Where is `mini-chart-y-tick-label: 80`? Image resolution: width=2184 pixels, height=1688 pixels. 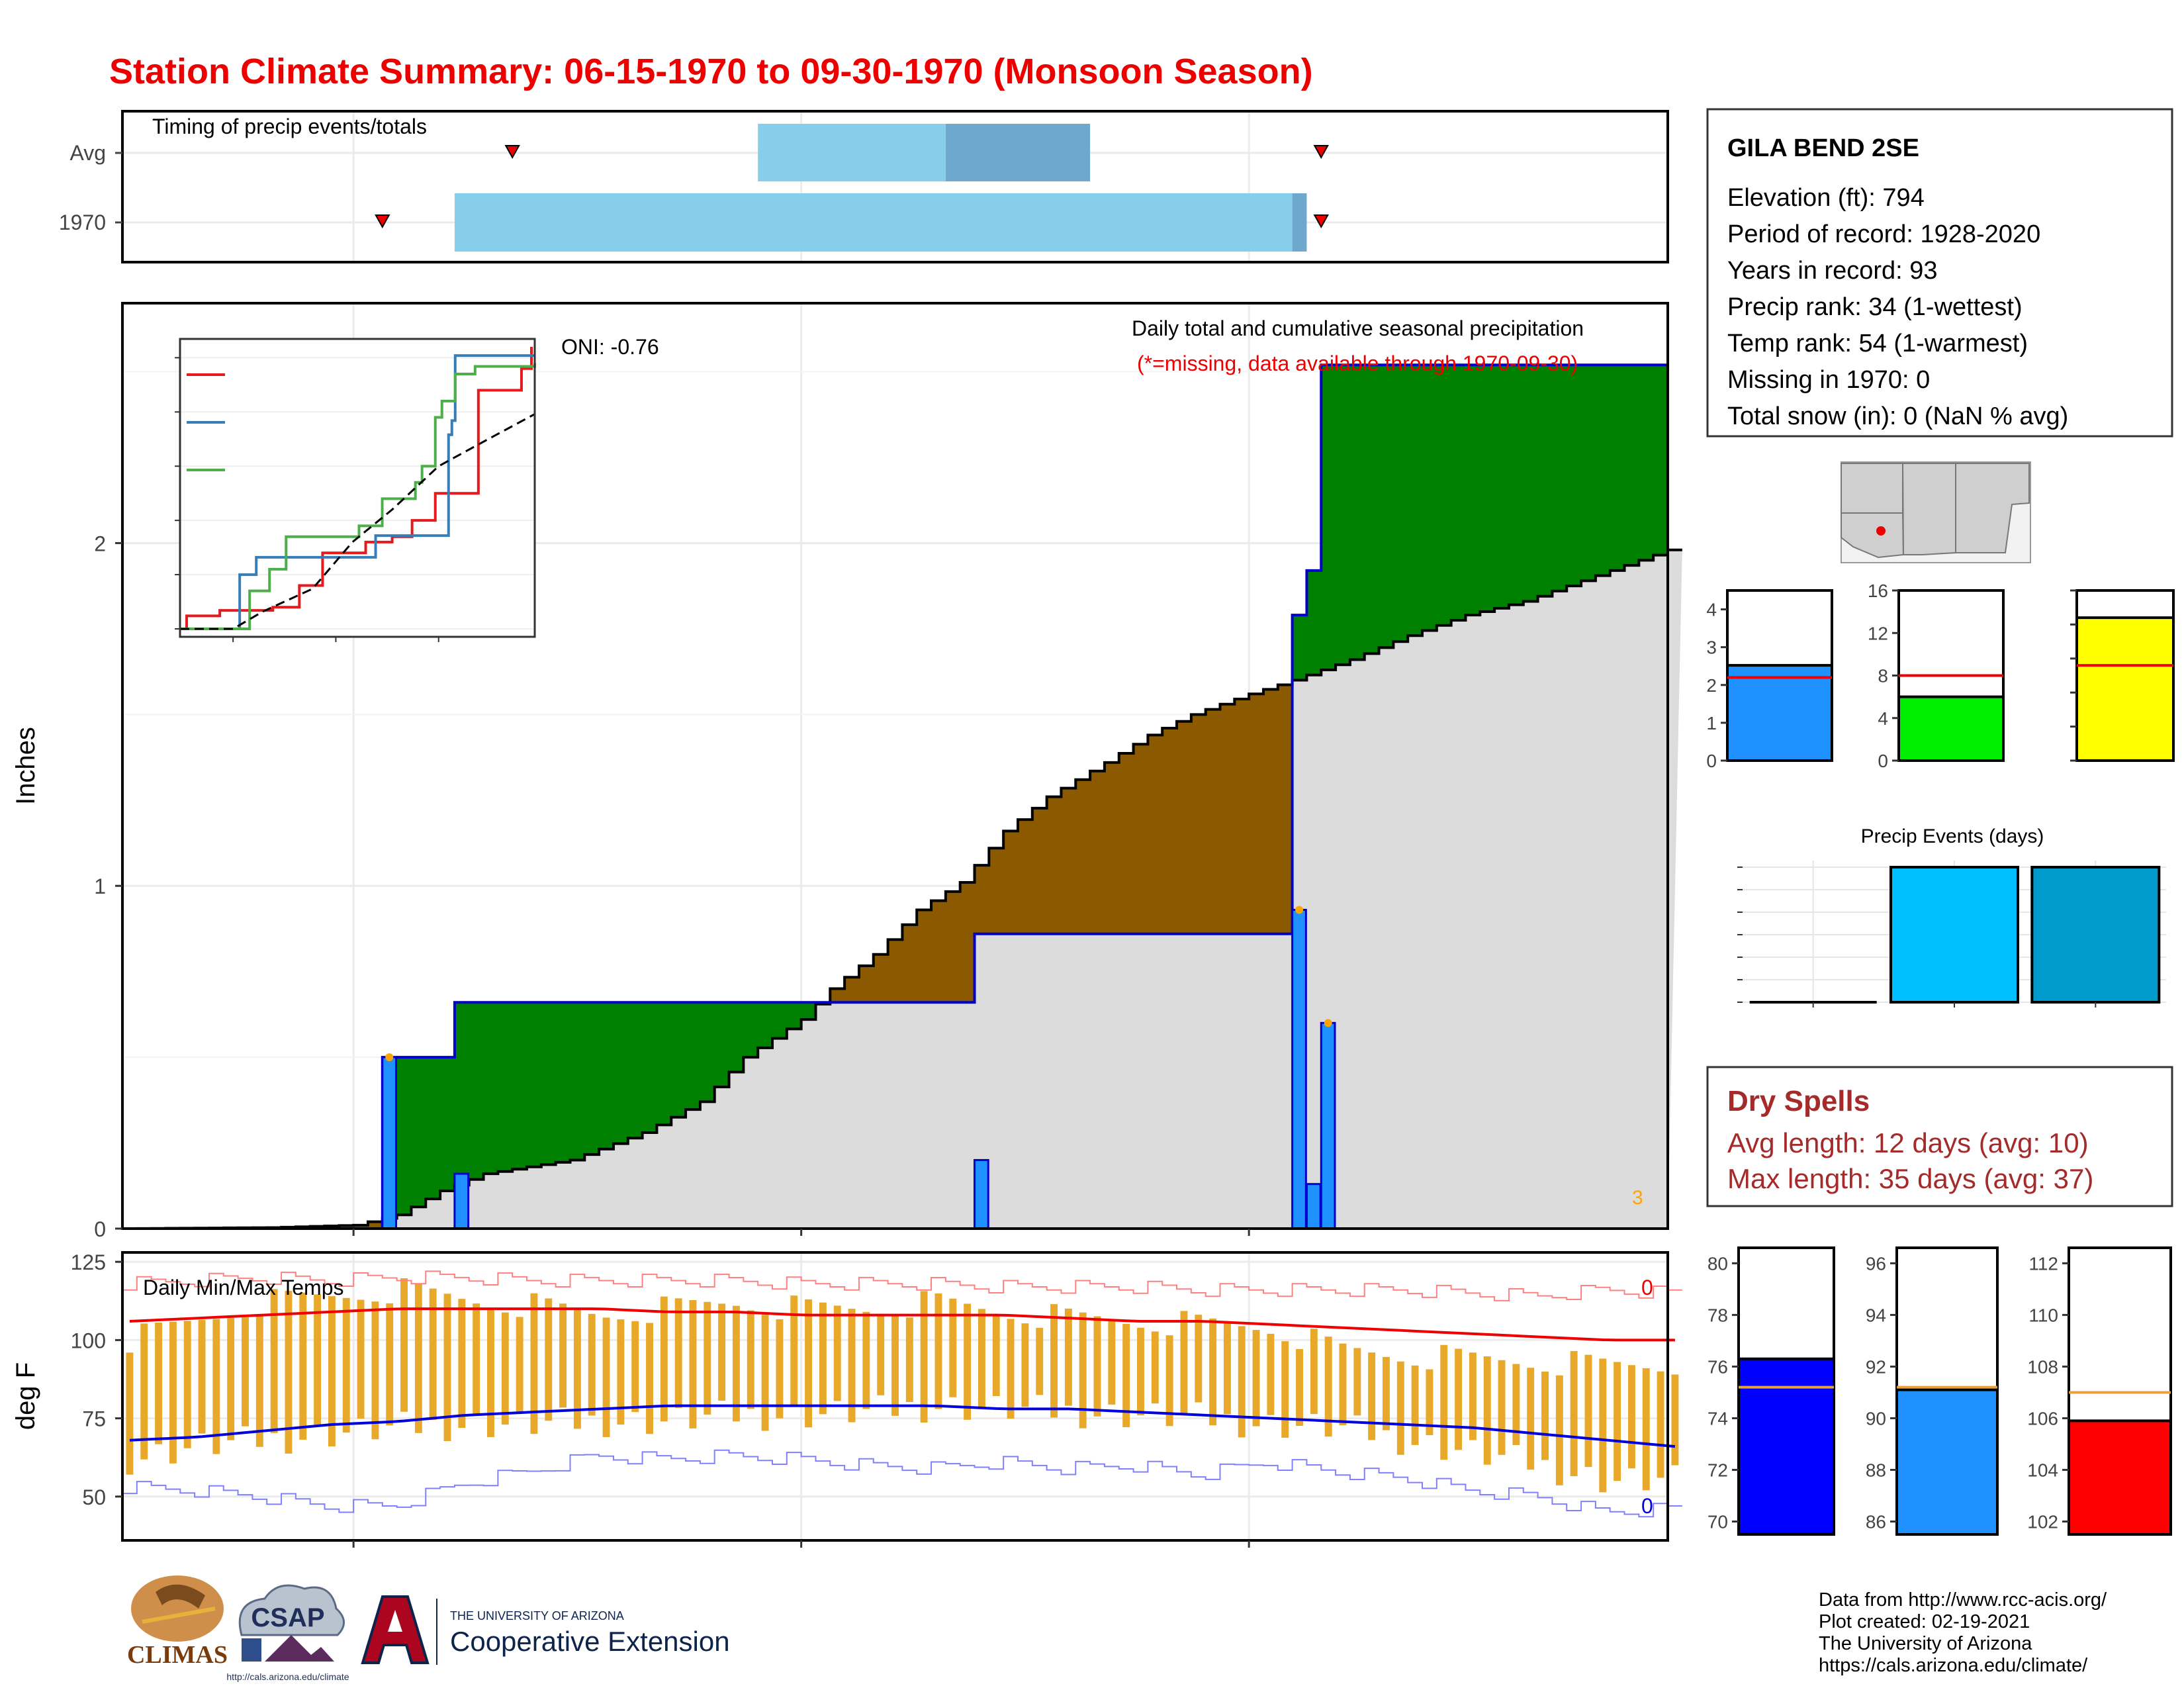
mini-chart-y-tick-label: 80 is located at coordinates (1718, 1263).